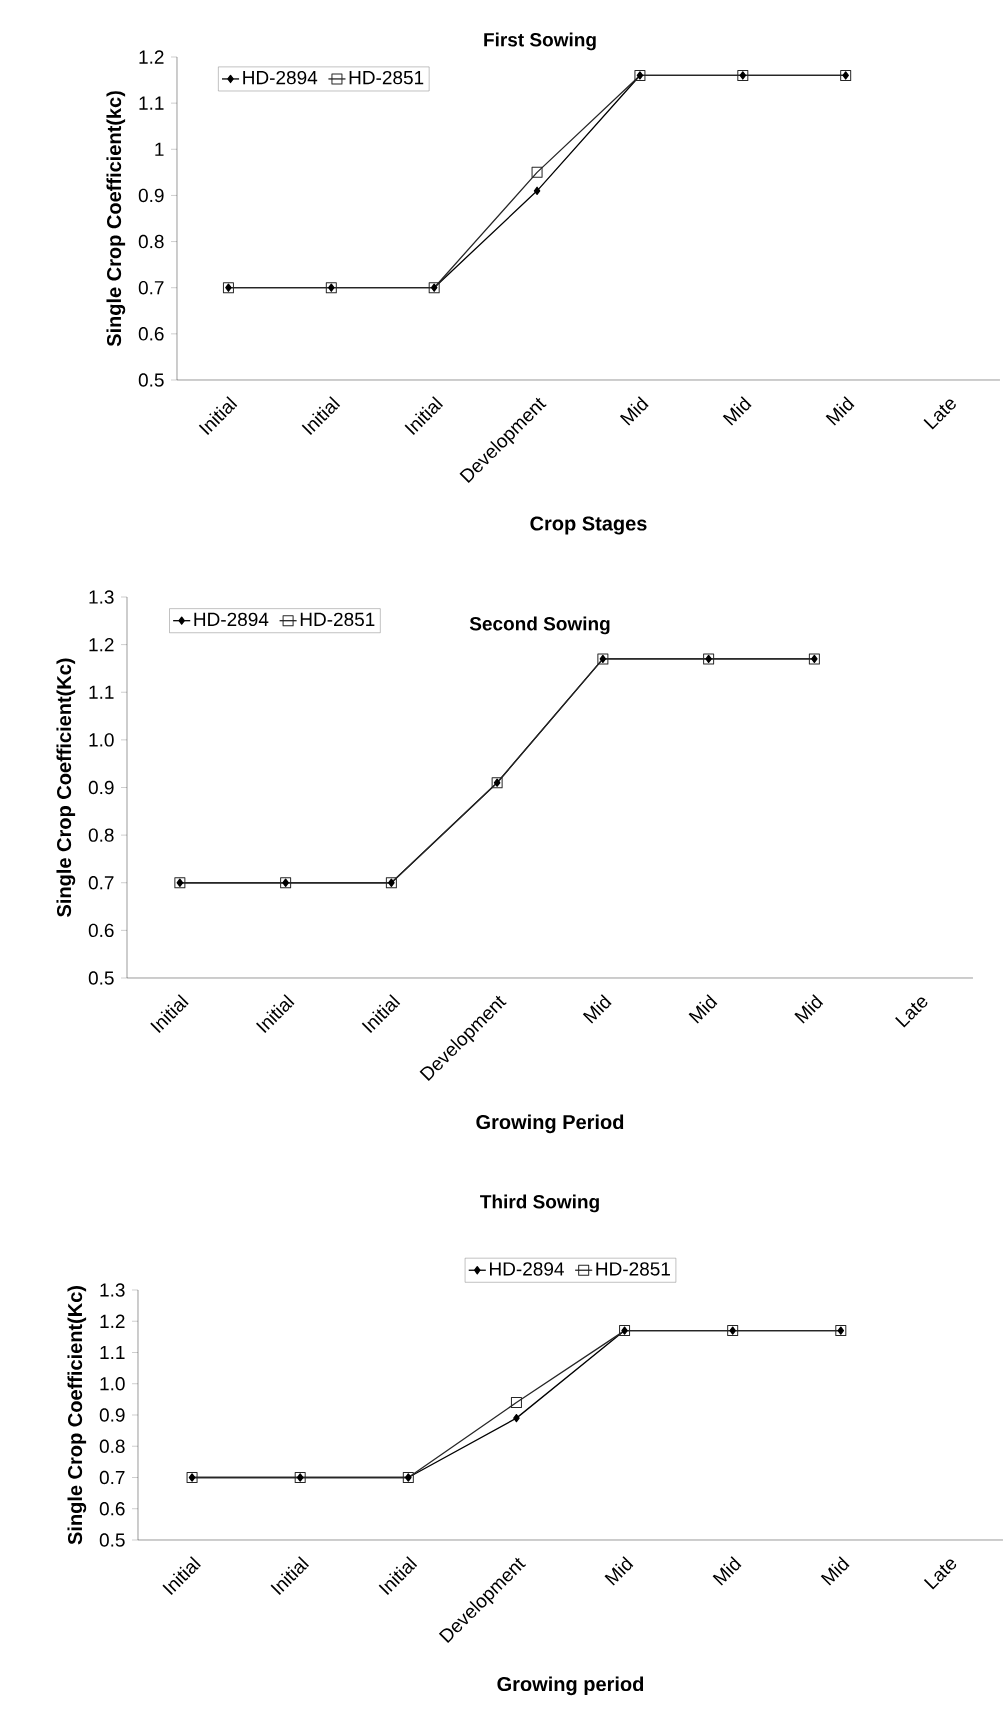 The height and width of the screenshot is (1709, 1008). Describe the element at coordinates (540, 41) in the screenshot. I see `chart-title: First Sowing` at that location.